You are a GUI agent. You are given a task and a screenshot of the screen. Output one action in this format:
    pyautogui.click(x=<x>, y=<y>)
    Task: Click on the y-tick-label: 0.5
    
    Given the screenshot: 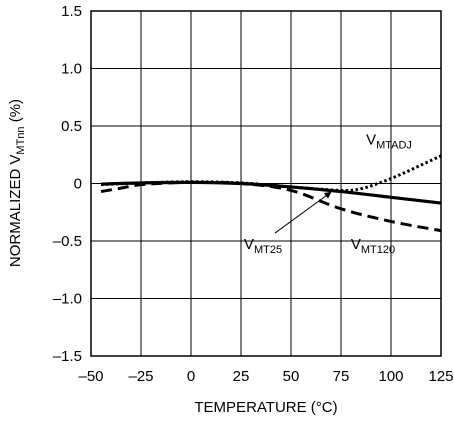 What is the action you would take?
    pyautogui.click(x=71, y=126)
    